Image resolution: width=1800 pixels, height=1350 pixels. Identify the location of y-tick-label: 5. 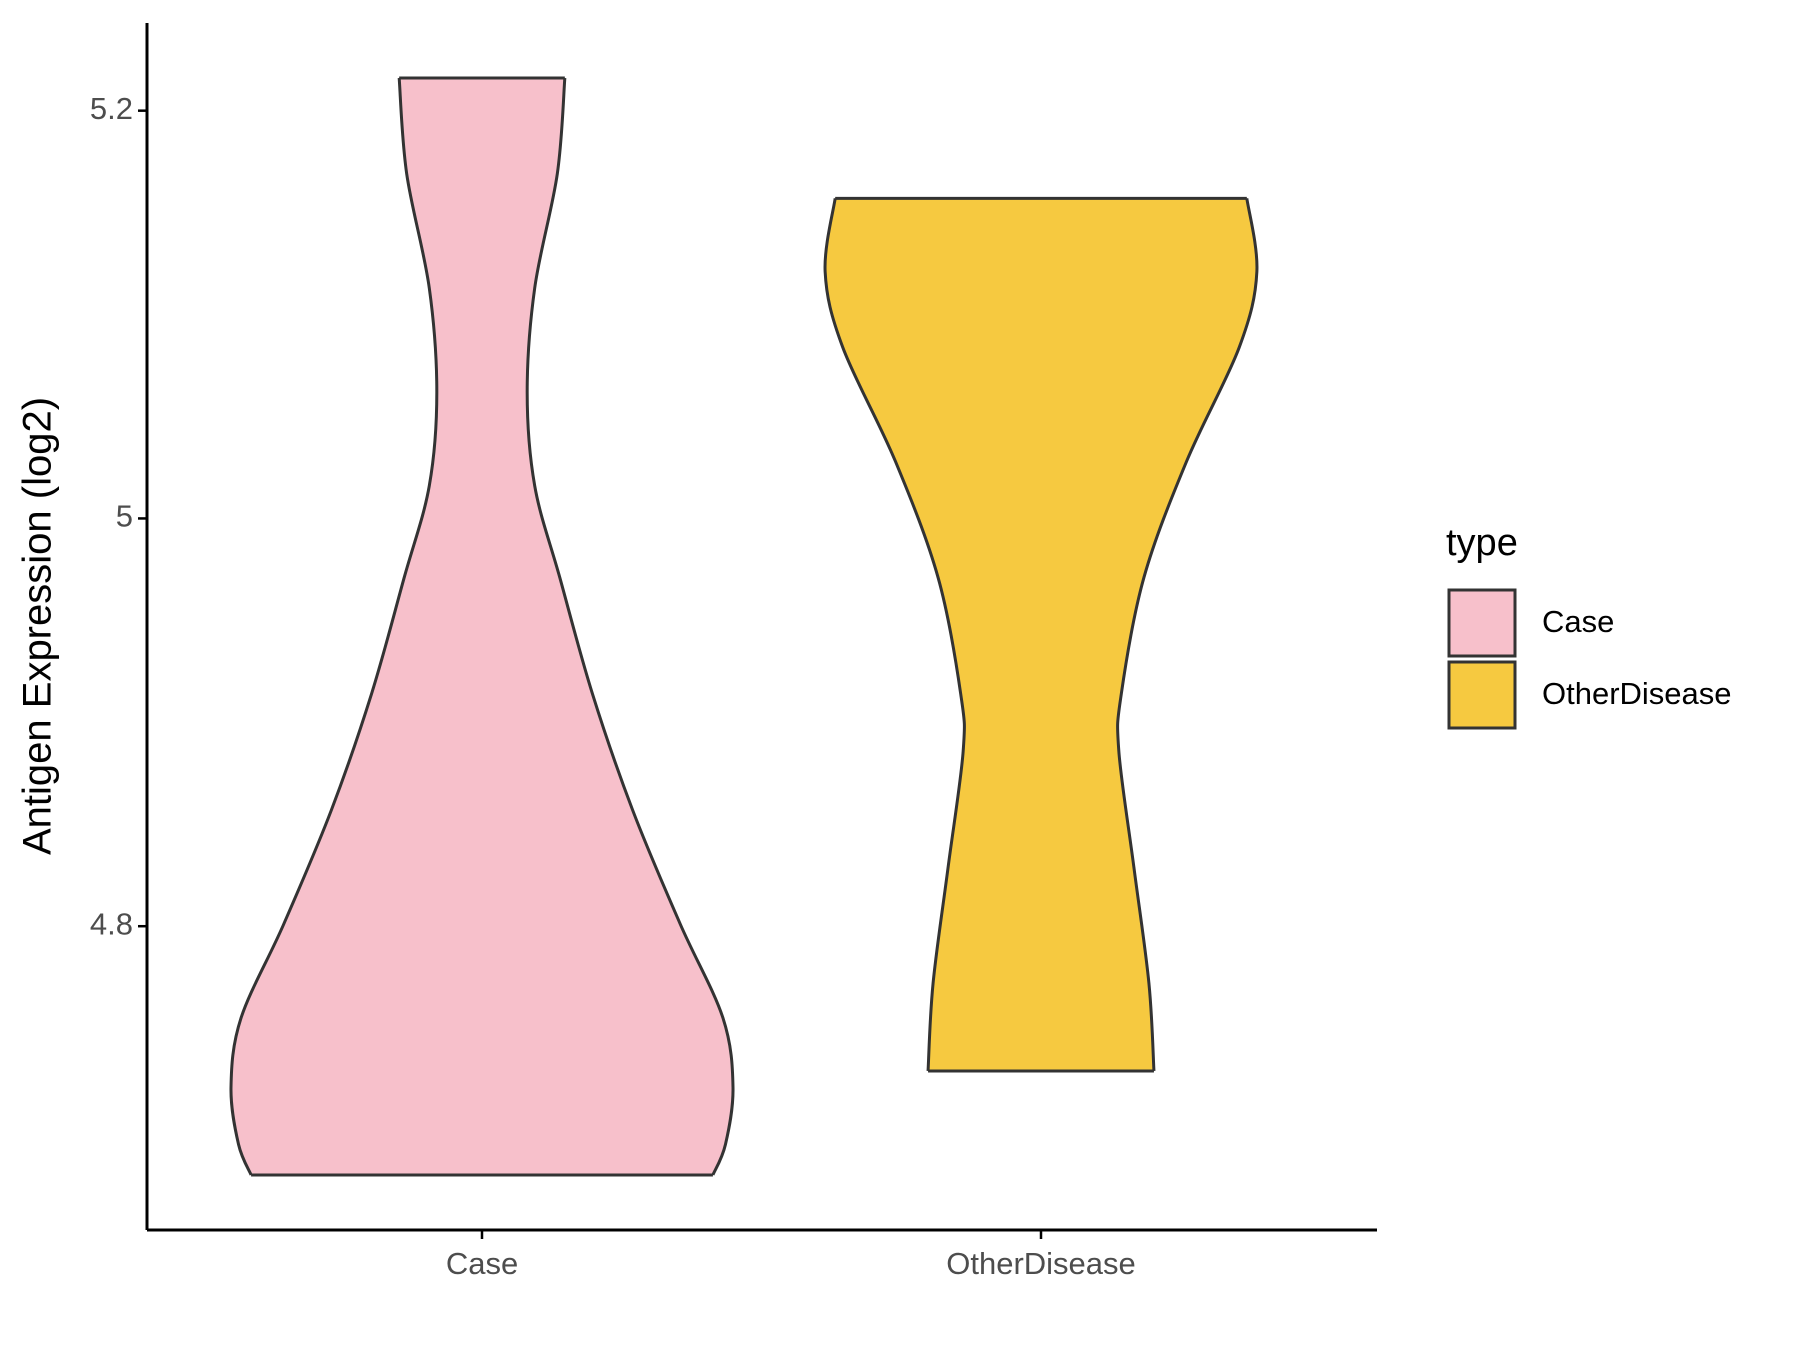
(124, 516).